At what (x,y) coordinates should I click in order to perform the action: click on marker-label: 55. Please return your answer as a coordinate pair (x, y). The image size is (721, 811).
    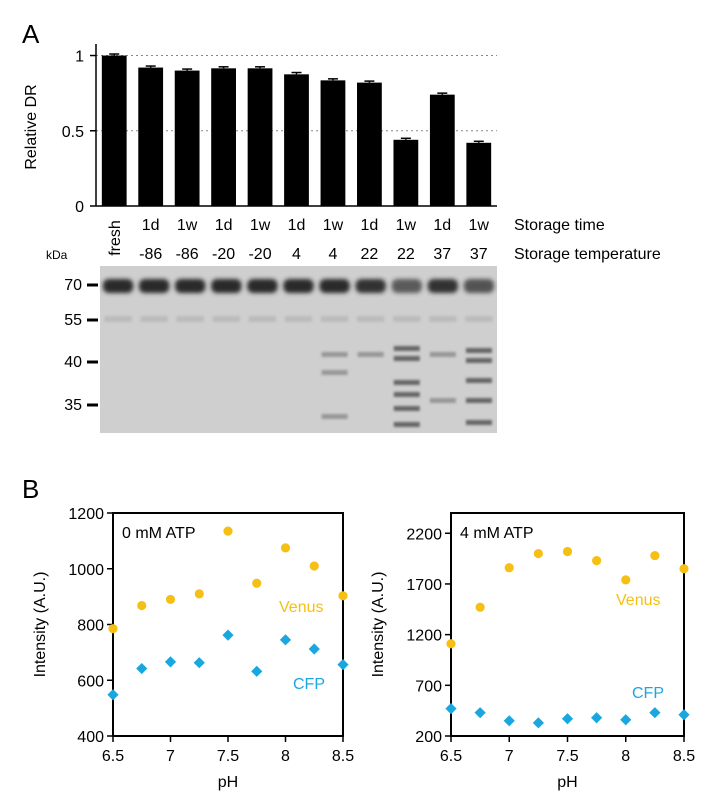
    Looking at the image, I should click on (73, 320).